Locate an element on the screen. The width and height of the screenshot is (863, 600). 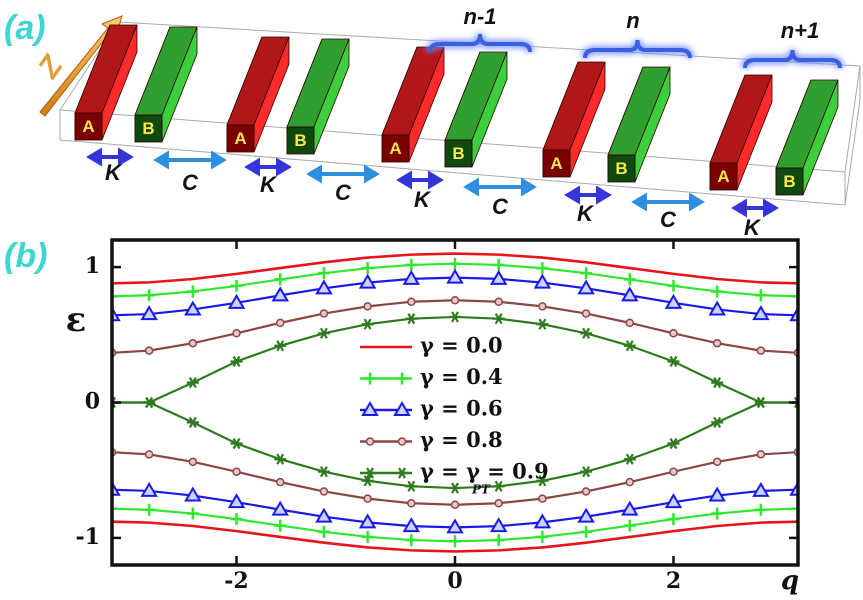
x-tick-label: 2 is located at coordinates (673, 581).